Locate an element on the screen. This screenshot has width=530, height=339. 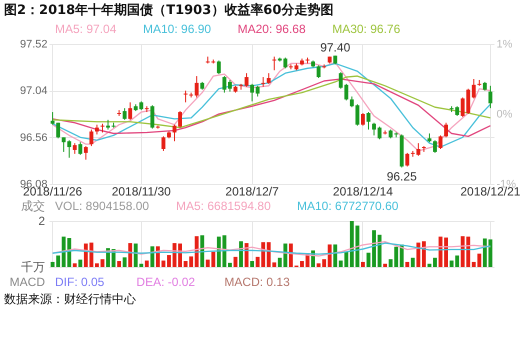
text: MACD: 0.13 is located at coordinates (257, 282).